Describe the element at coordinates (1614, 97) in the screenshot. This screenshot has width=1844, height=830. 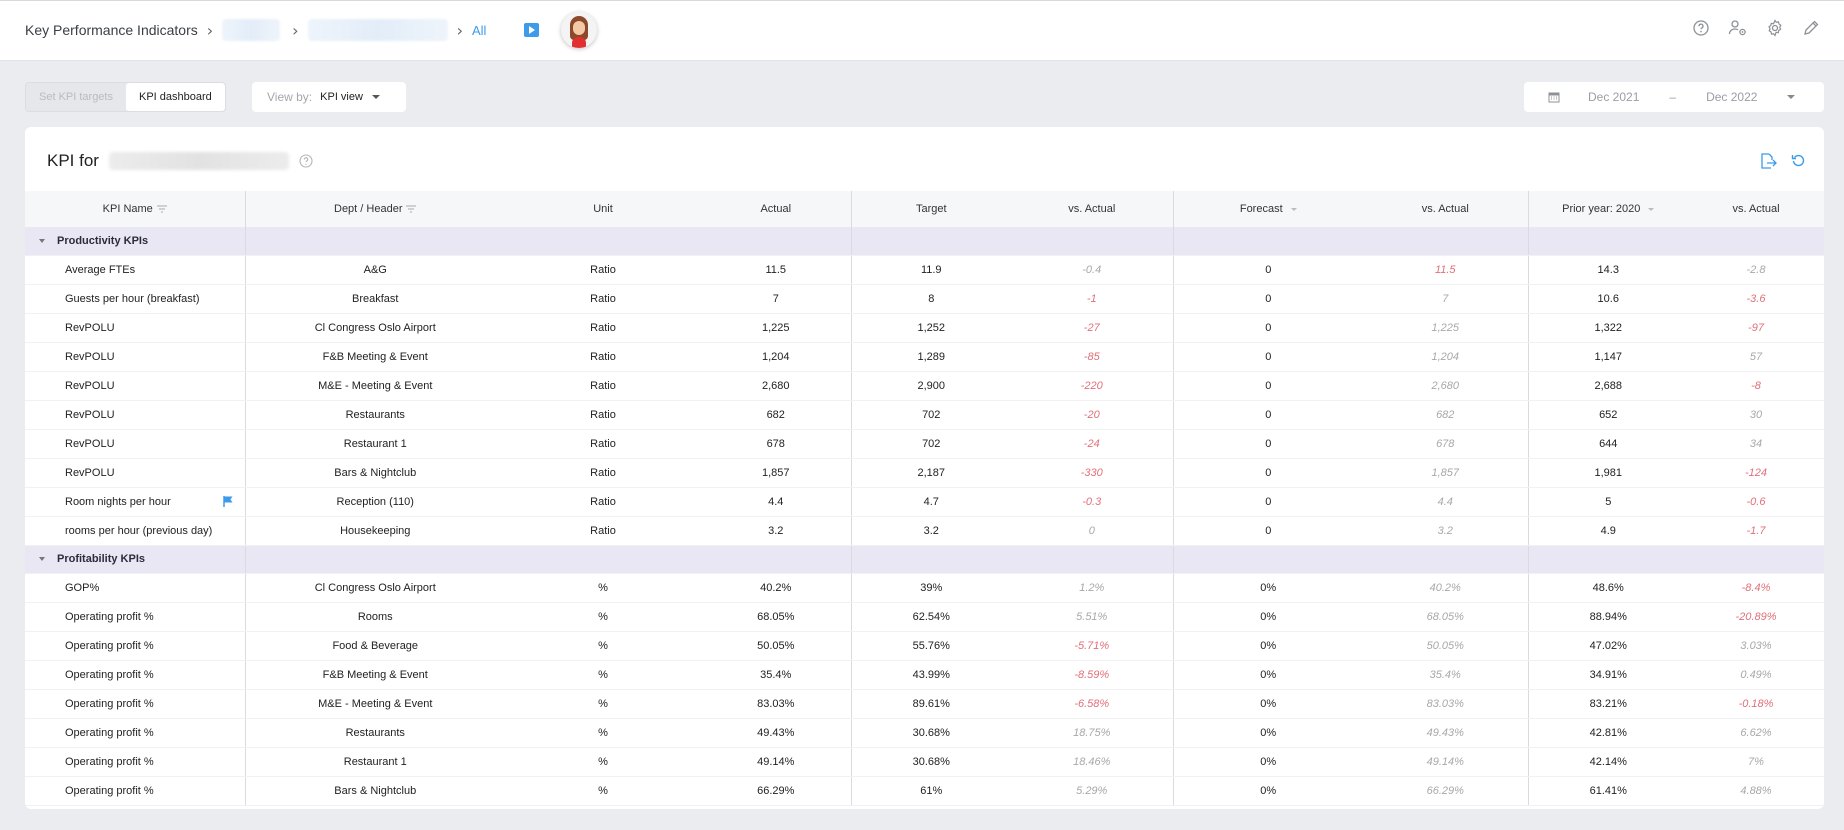
I see `date-from: Dec 2021` at that location.